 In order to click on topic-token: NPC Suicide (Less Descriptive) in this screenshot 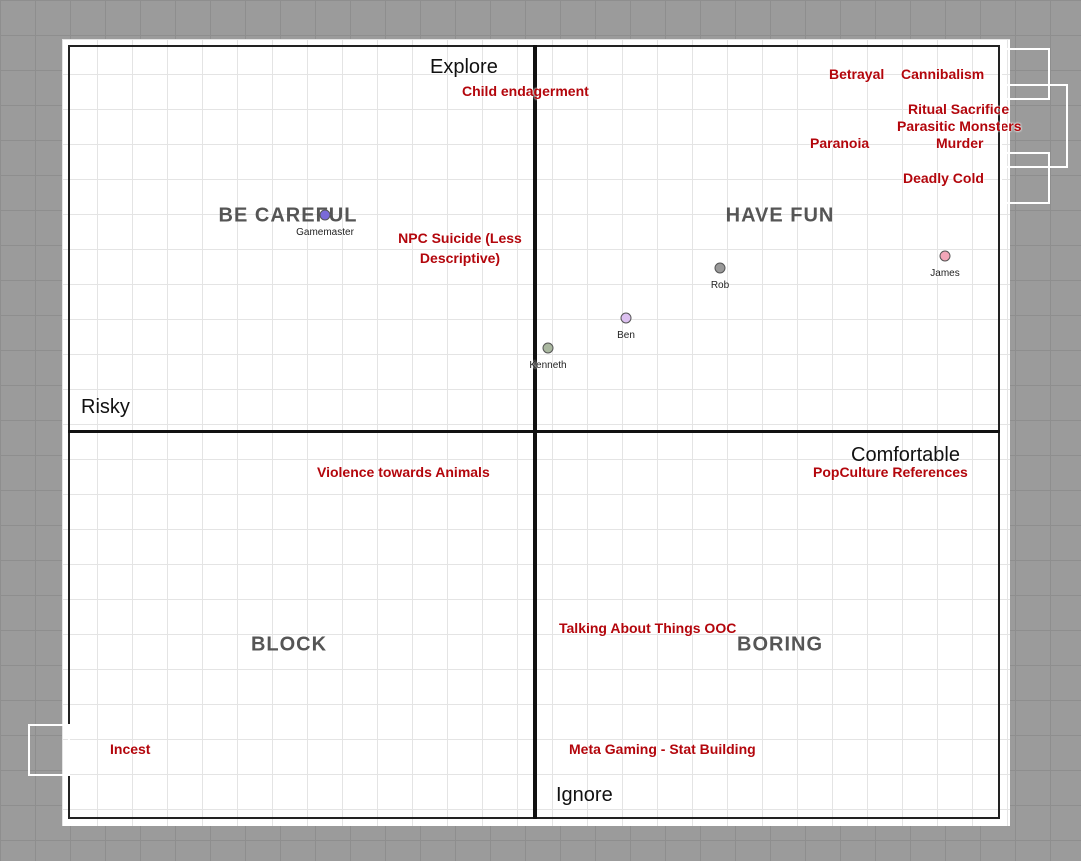, I will do `click(460, 248)`.